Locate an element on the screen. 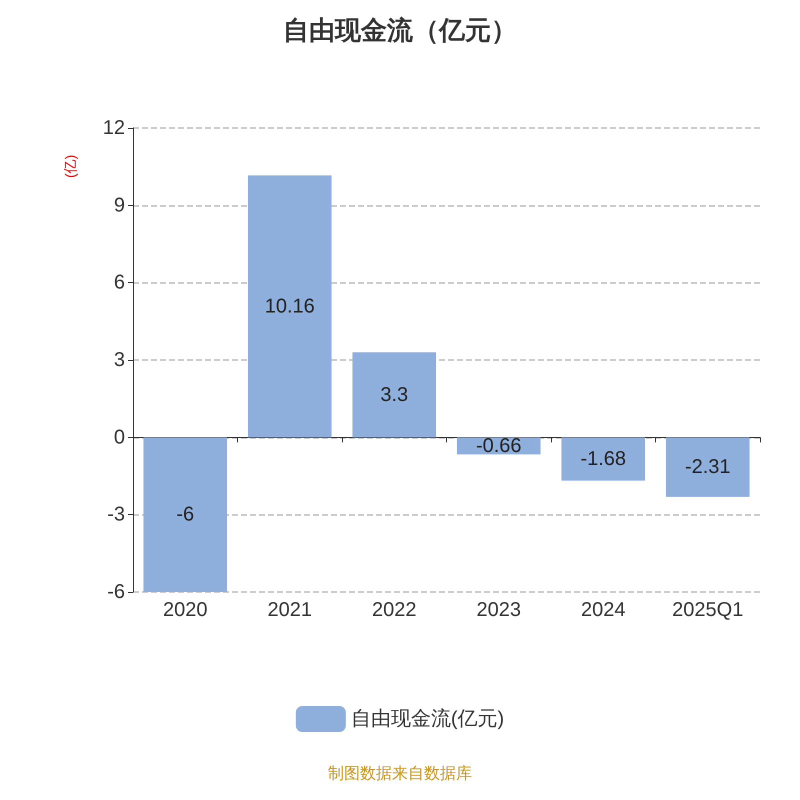 The width and height of the screenshot is (800, 800). data-label: -0.66 is located at coordinates (499, 445).